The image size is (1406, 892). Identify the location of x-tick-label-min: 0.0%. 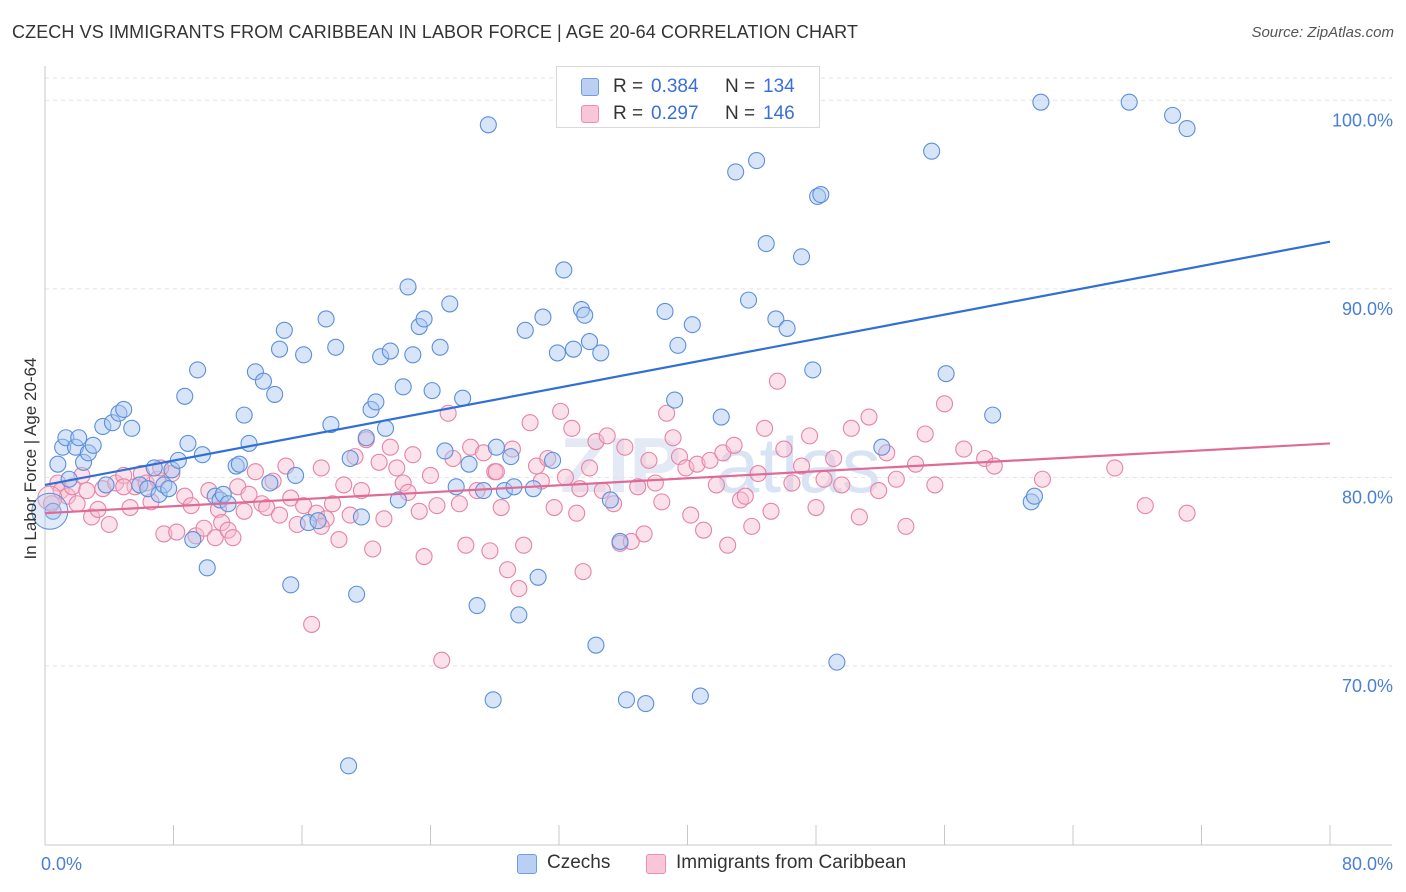
(61, 864).